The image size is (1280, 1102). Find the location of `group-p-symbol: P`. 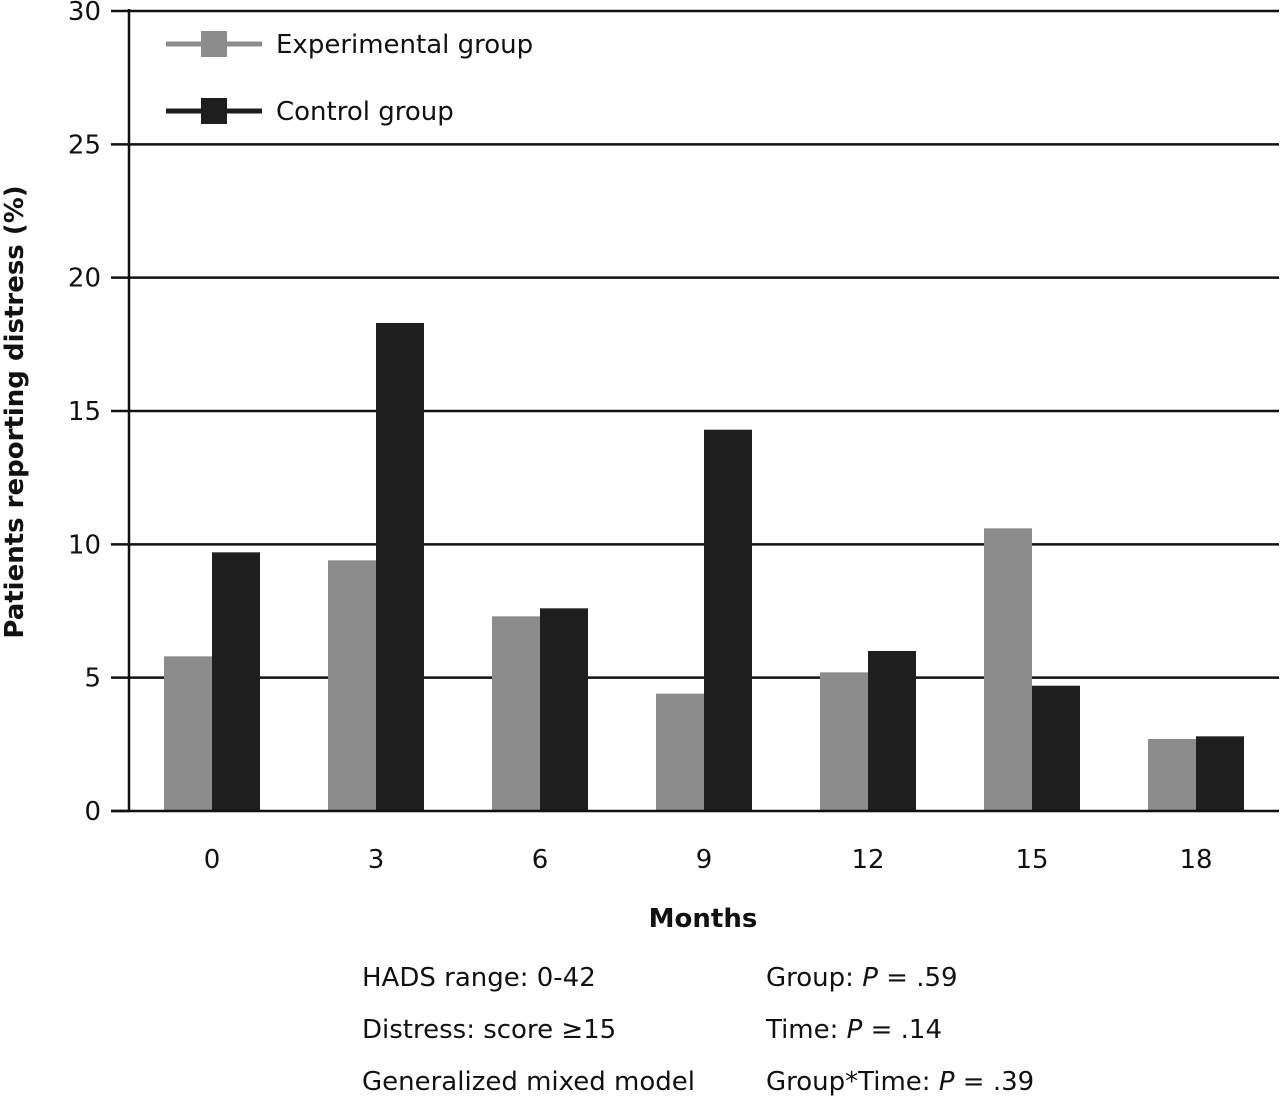

group-p-symbol: P is located at coordinates (870, 978).